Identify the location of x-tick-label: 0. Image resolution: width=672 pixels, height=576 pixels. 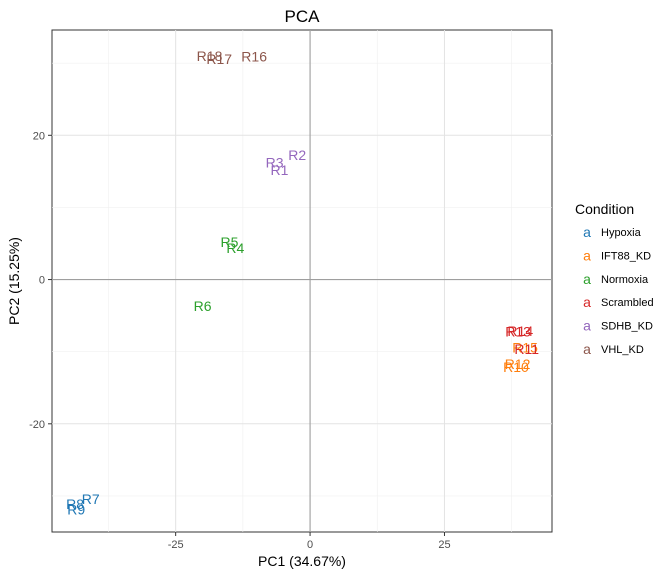
(310, 545).